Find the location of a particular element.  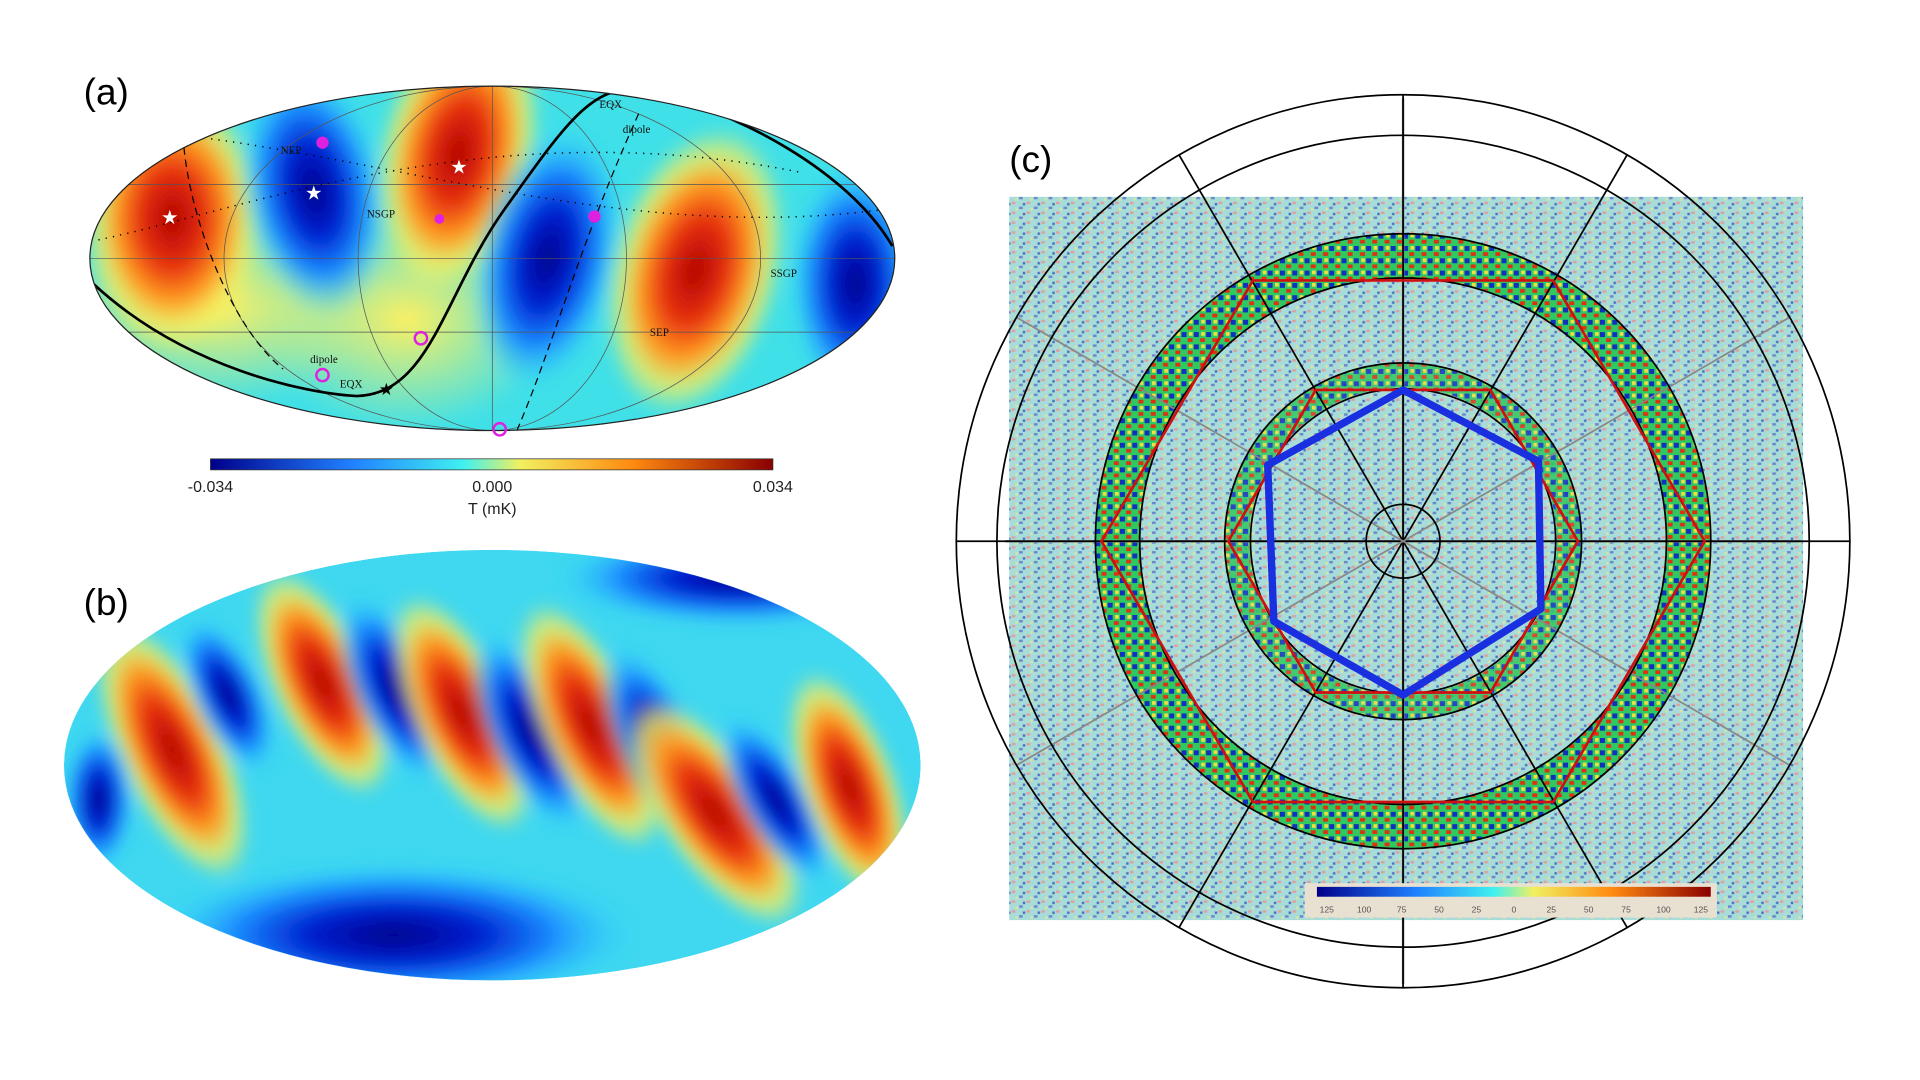

colorbar is located at coordinates (492, 464).